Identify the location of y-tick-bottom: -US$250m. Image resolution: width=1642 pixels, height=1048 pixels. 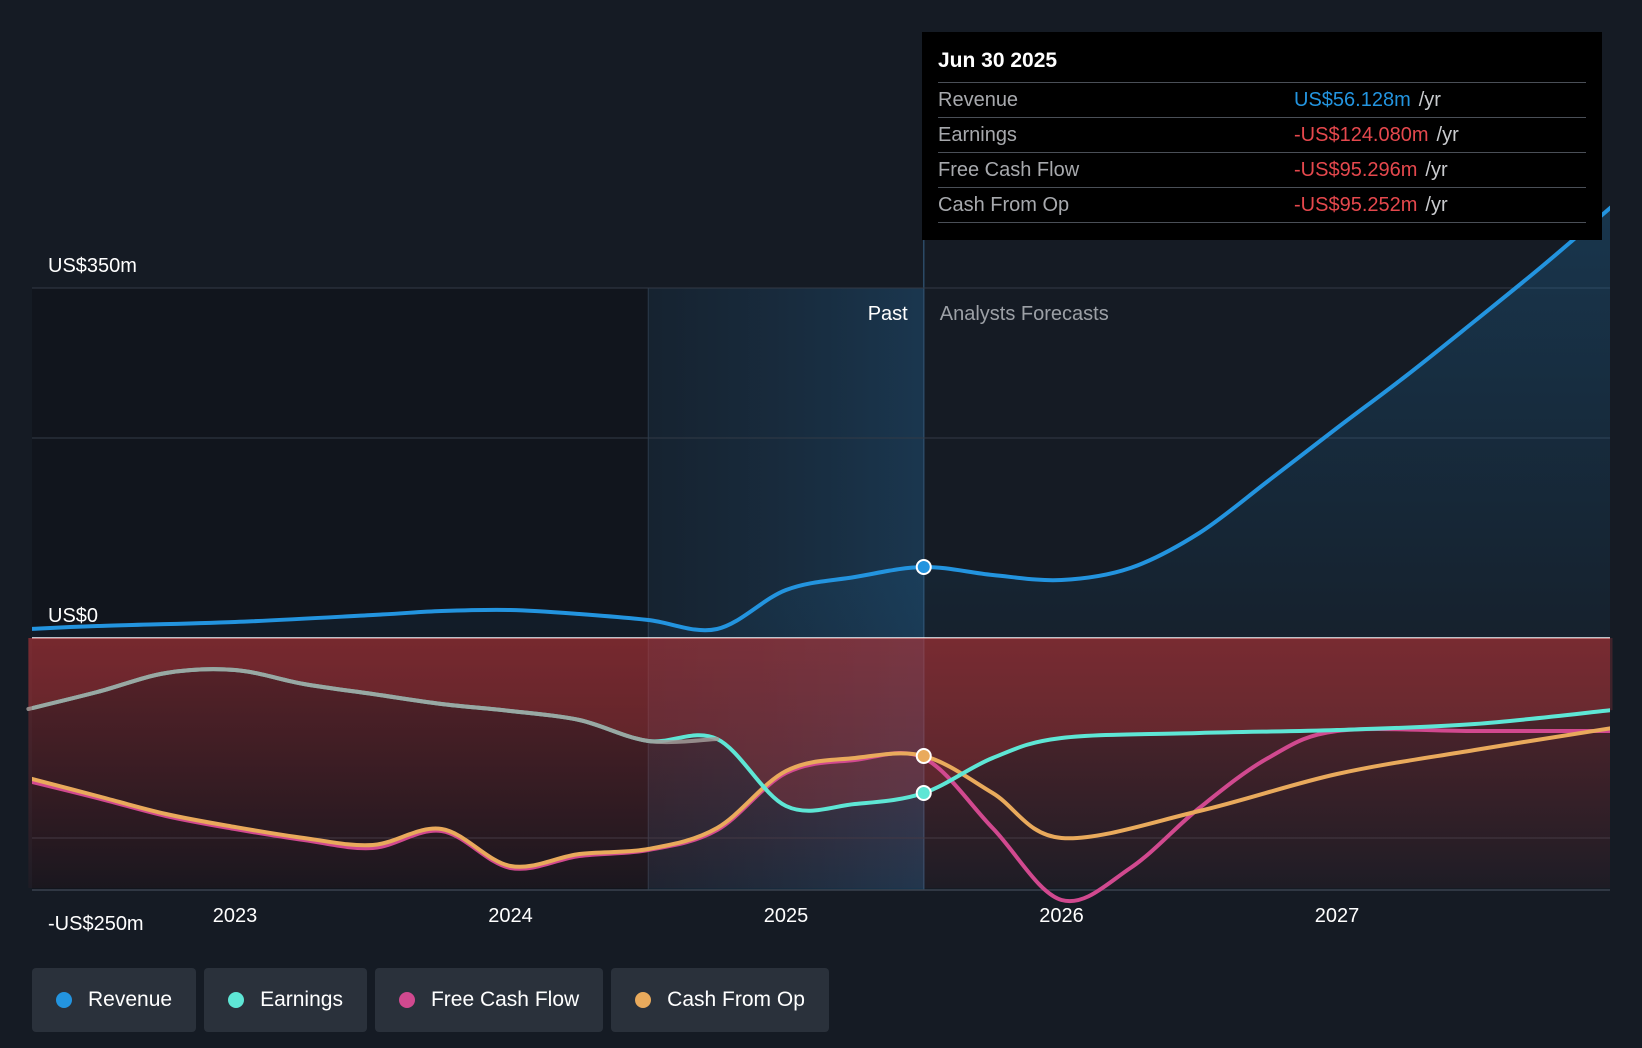
(96, 924).